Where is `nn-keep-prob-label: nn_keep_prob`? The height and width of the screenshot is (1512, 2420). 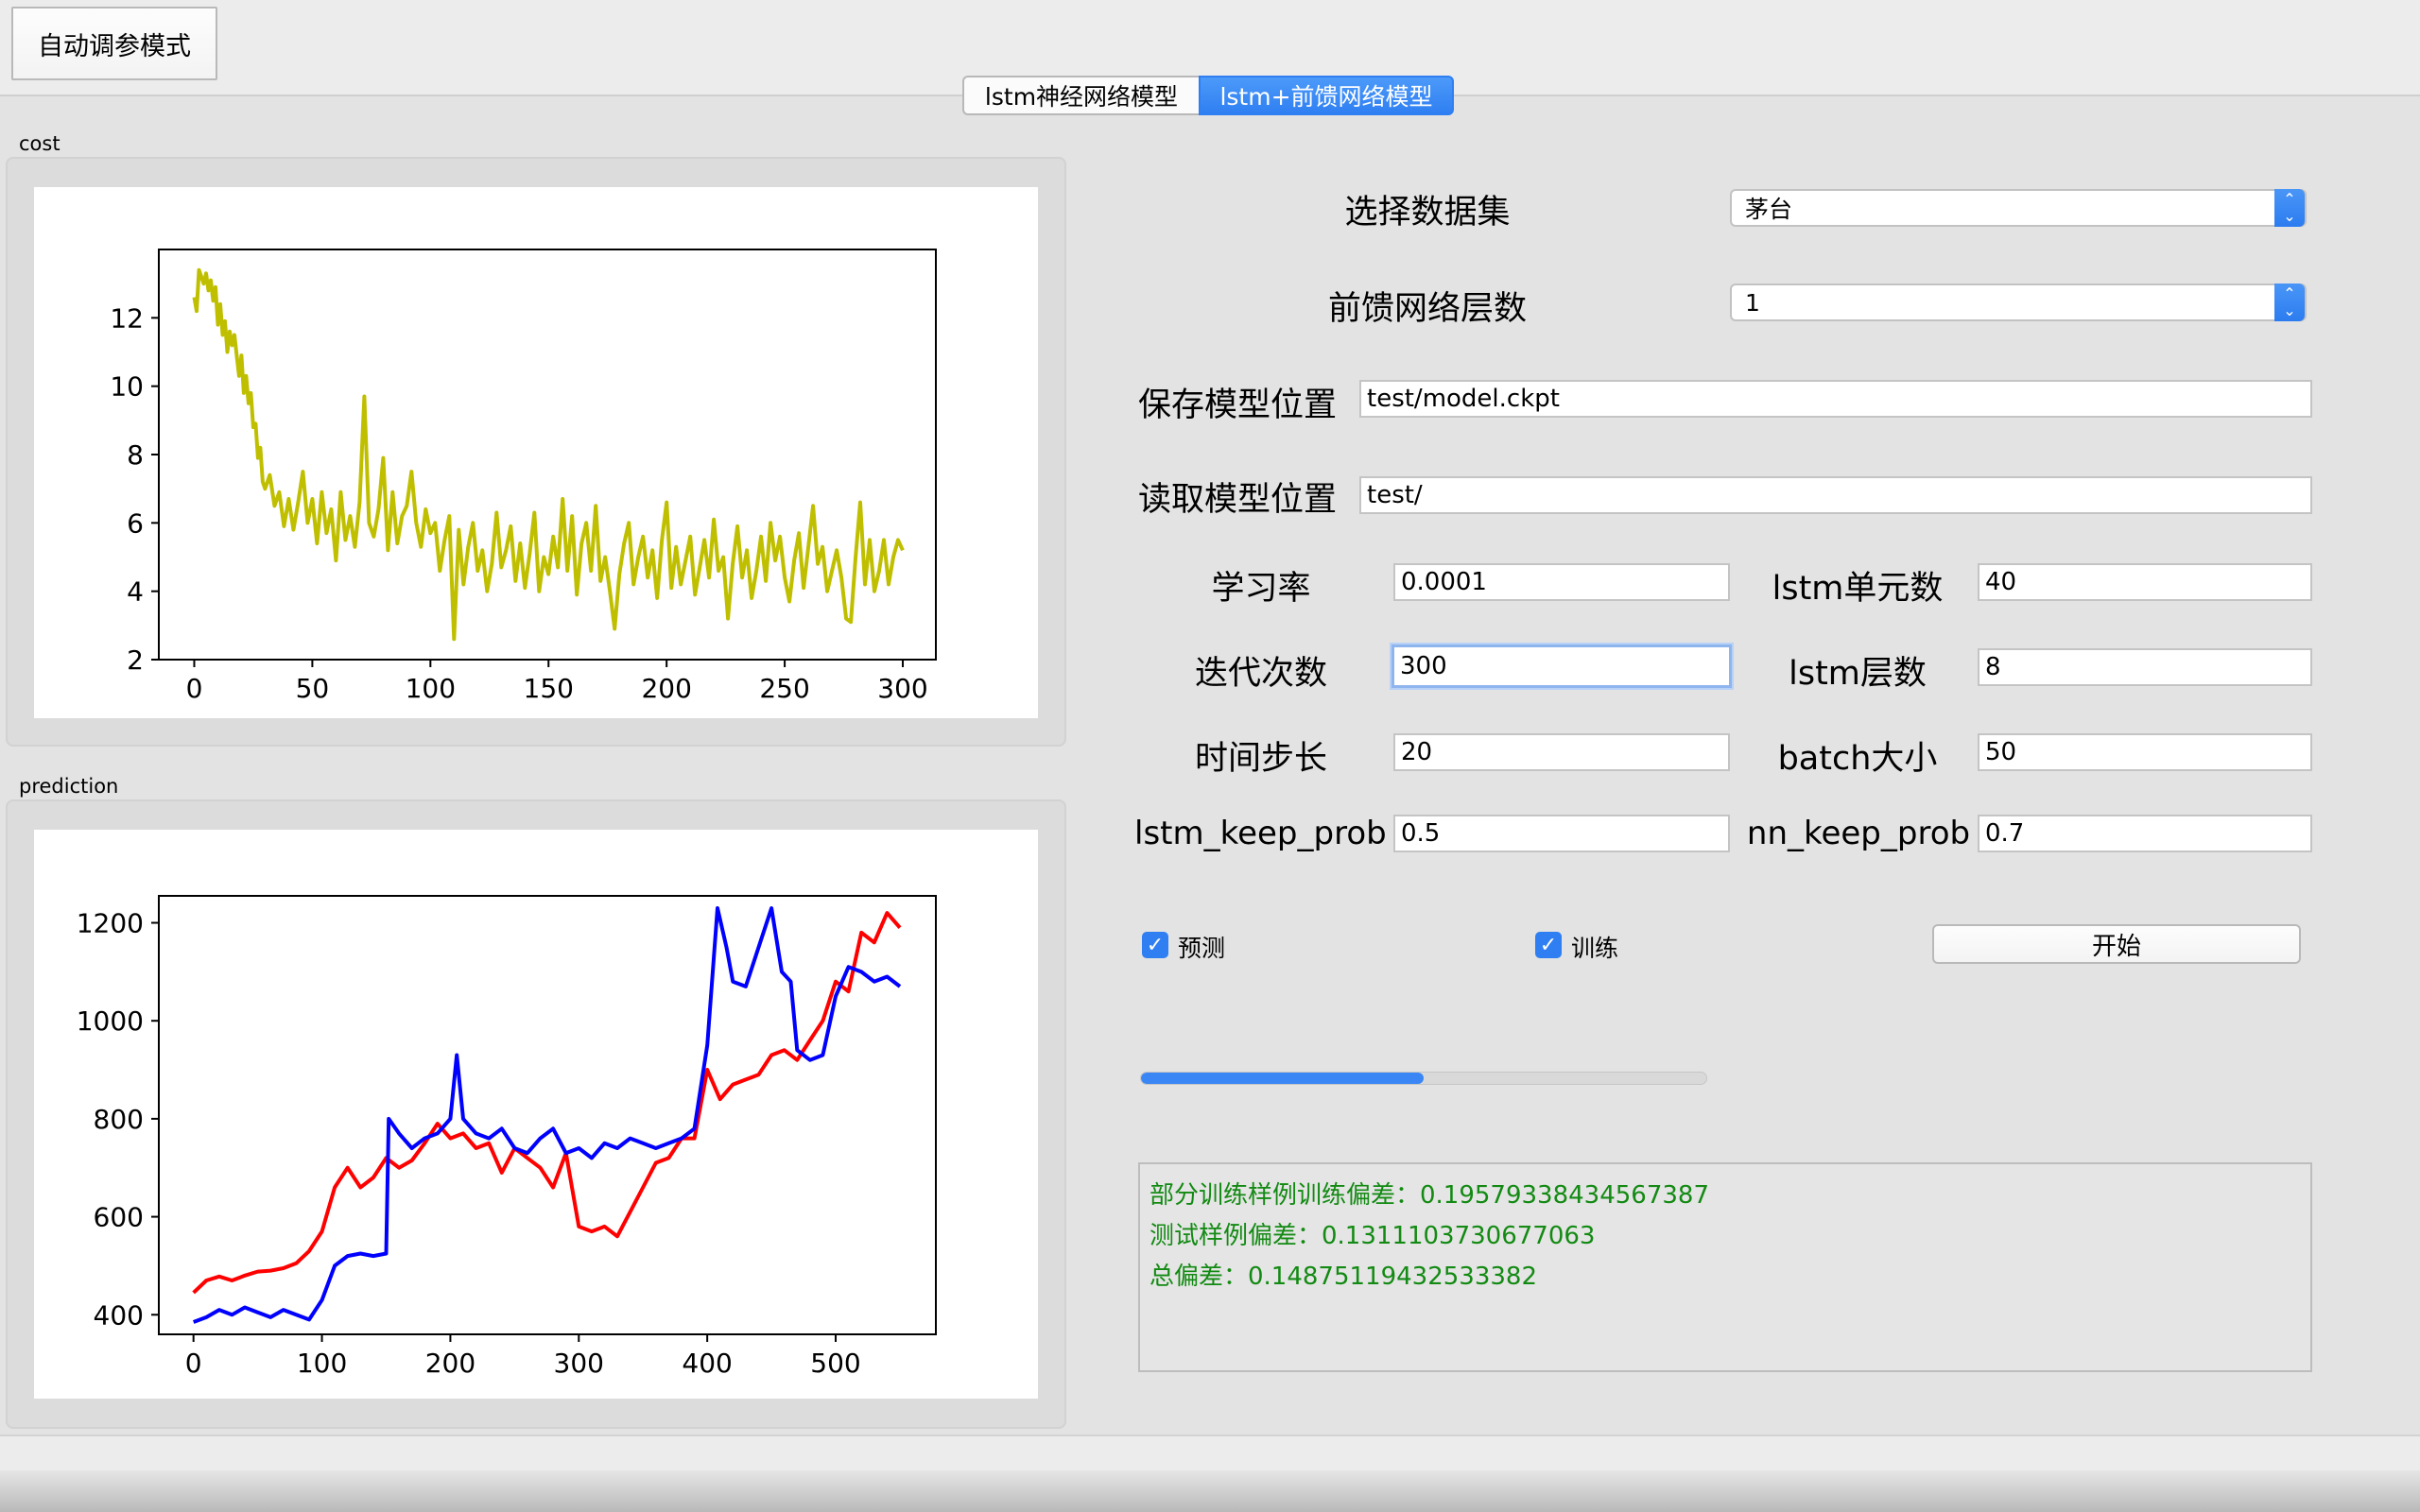 nn-keep-prob-label: nn_keep_prob is located at coordinates (1858, 833).